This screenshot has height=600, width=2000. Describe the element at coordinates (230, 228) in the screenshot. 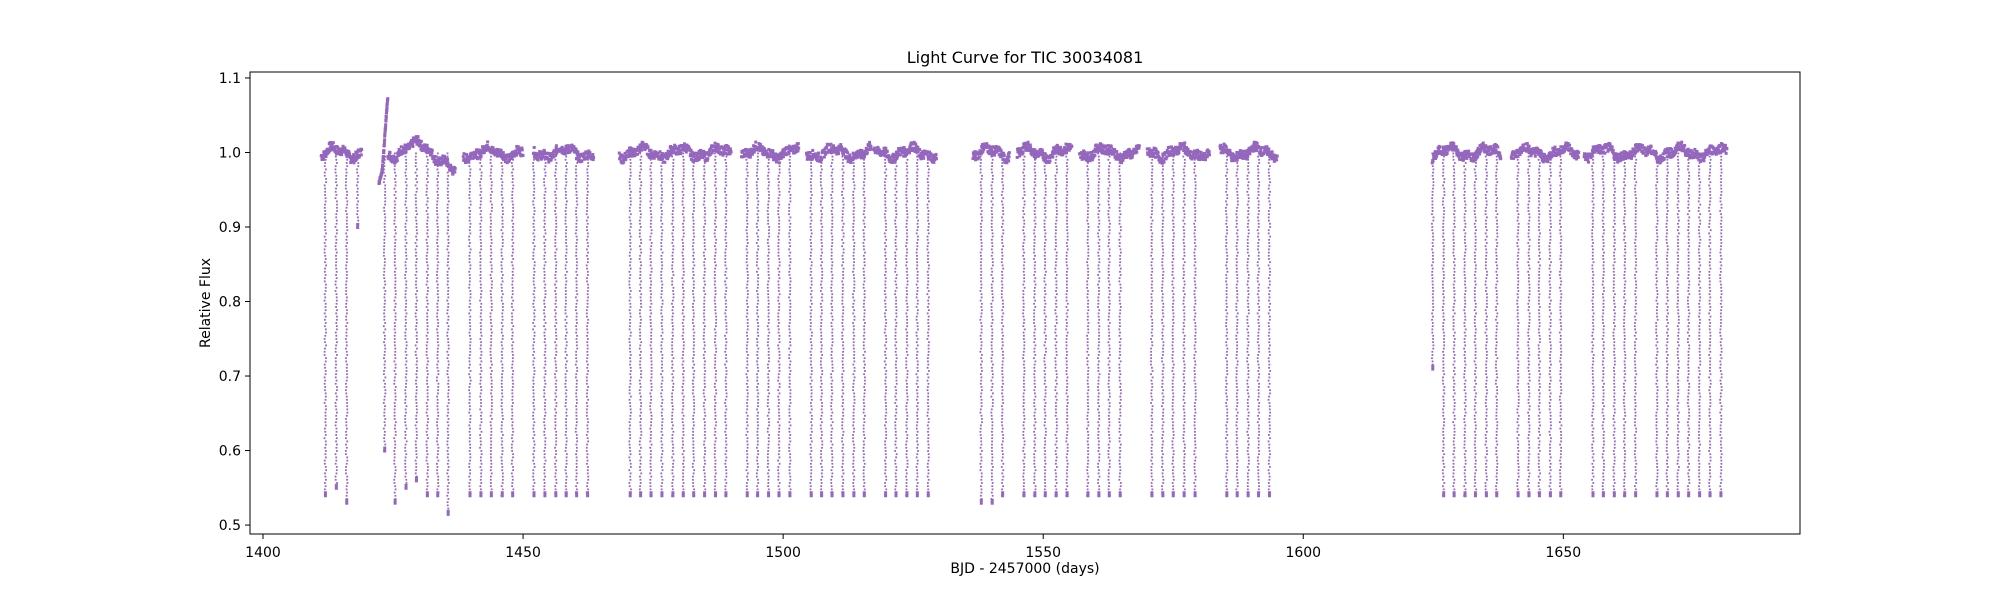

I see `y-tick-label: 0.9` at that location.